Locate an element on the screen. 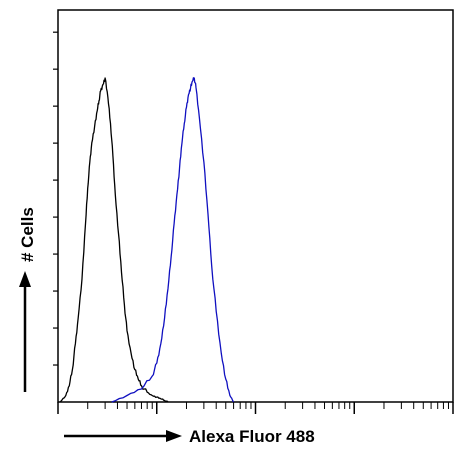 The height and width of the screenshot is (457, 459). x-axis-label-group: Alexa Fluor 488 is located at coordinates (189, 436).